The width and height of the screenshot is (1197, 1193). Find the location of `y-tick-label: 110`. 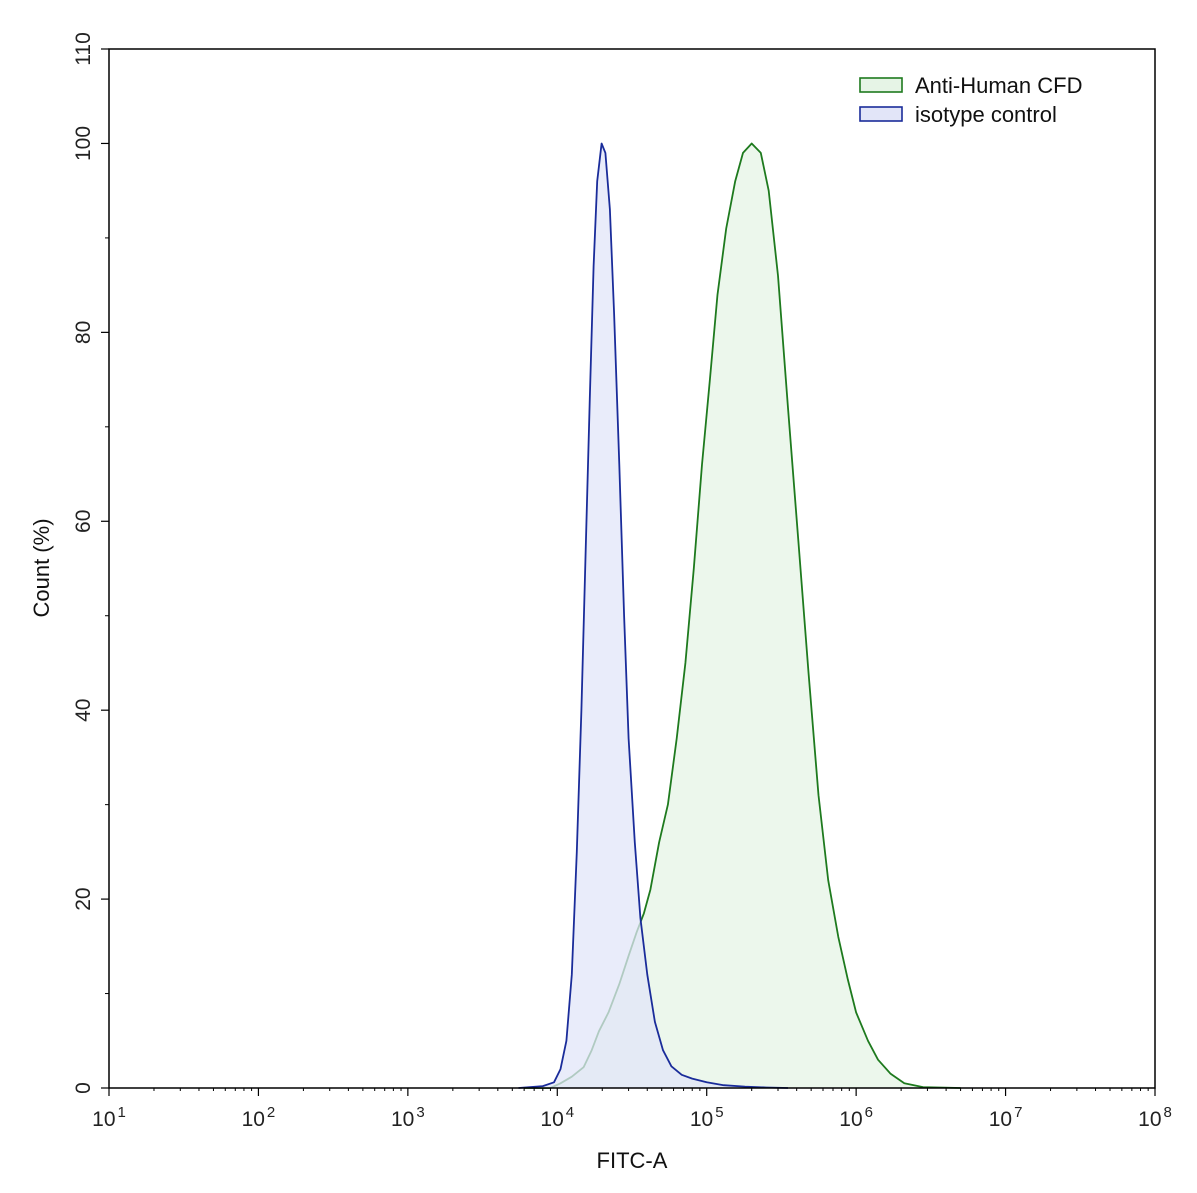

y-tick-label: 110 is located at coordinates (83, 48).